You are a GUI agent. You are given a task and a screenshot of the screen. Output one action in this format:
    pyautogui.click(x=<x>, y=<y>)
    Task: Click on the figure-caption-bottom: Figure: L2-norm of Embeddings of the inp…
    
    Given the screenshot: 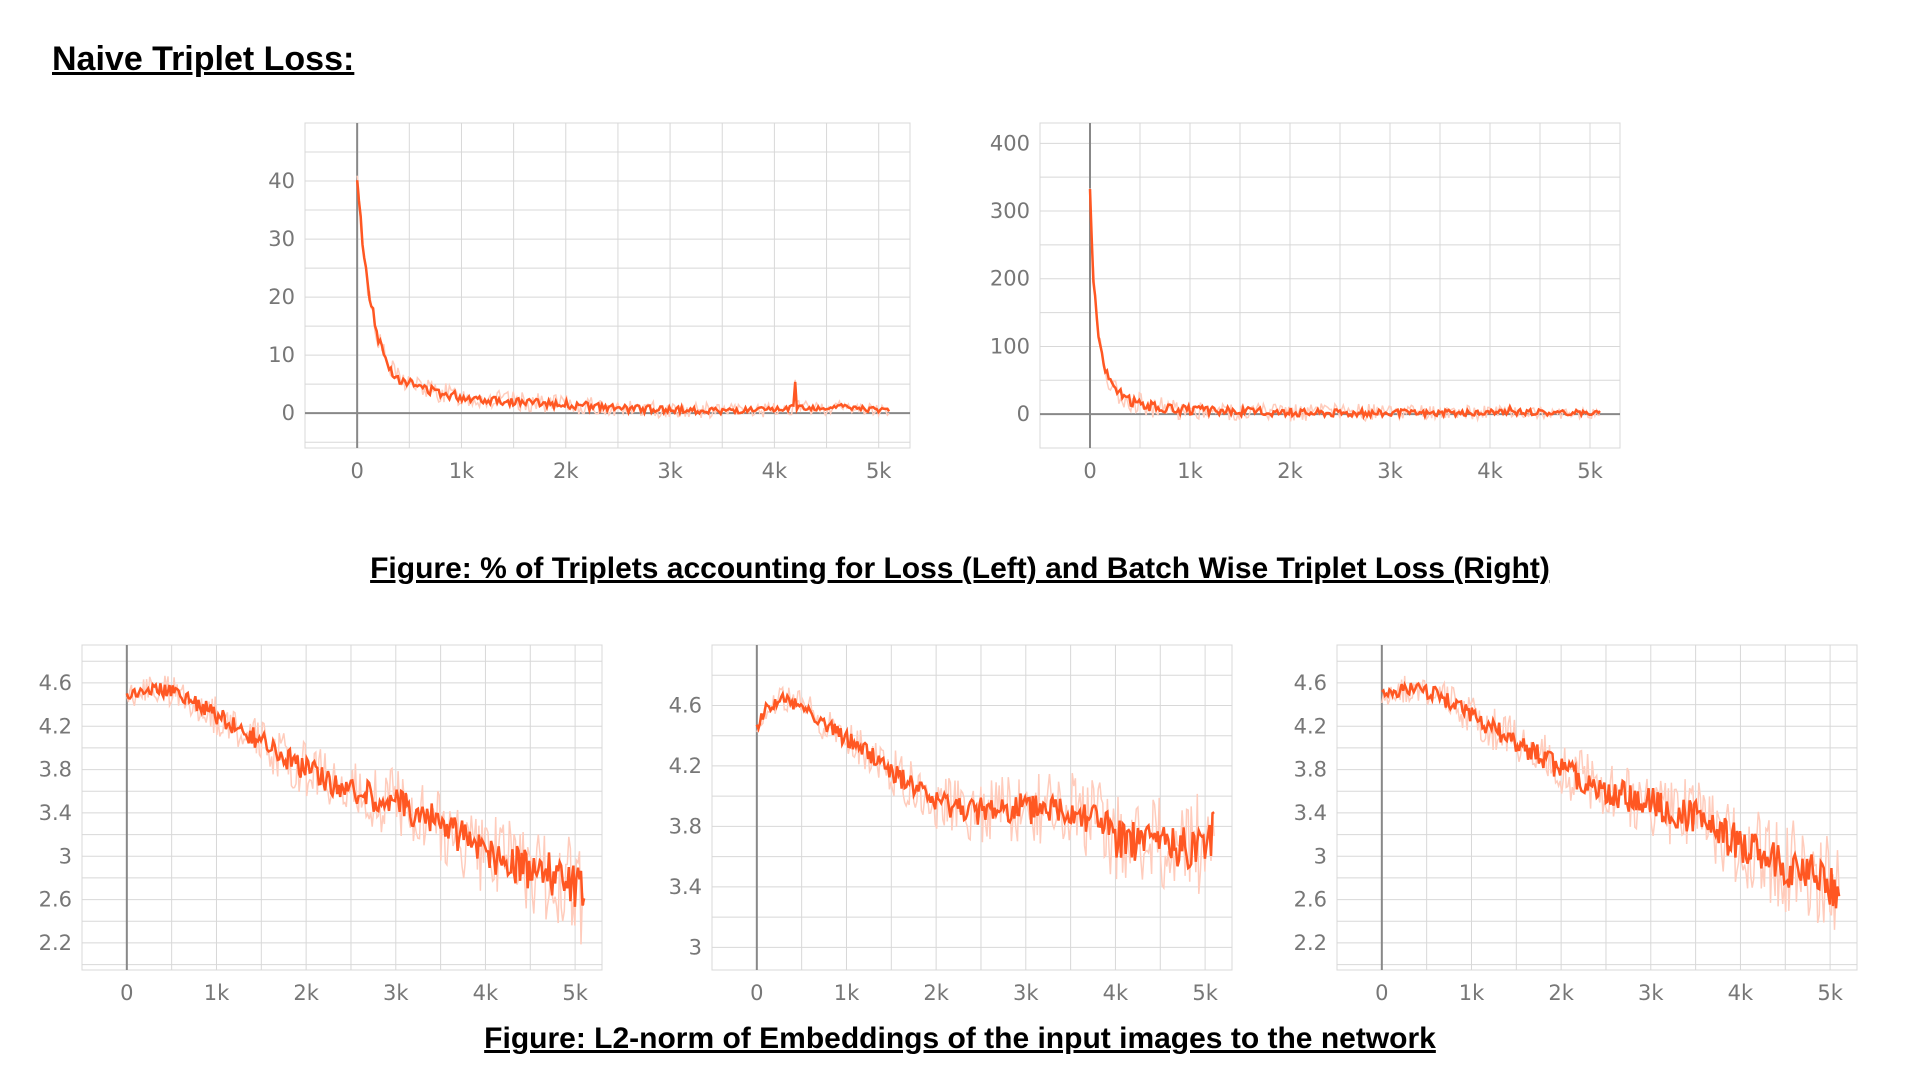 What is the action you would take?
    pyautogui.click(x=960, y=1038)
    